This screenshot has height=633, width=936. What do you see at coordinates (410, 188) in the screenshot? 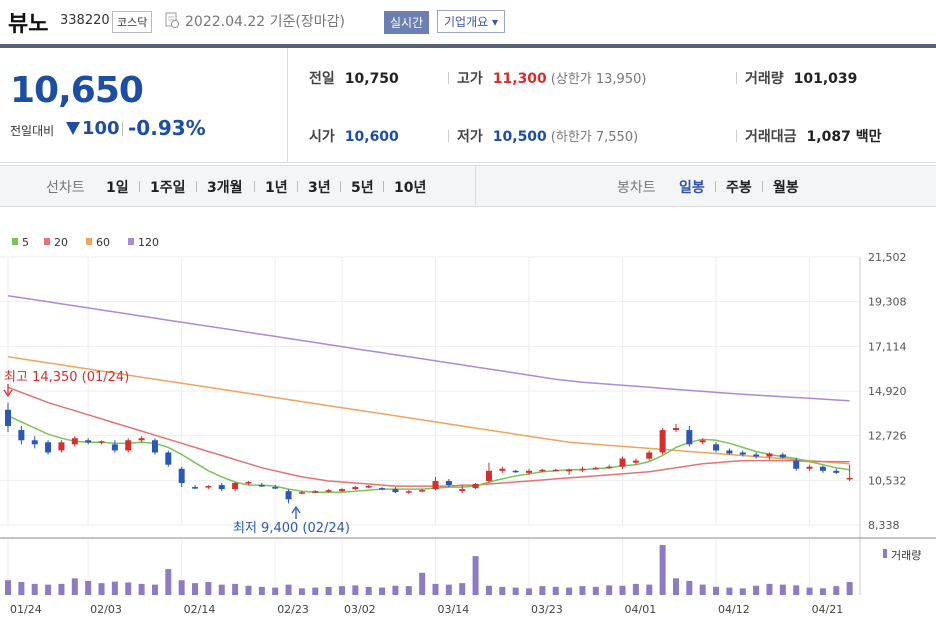
I see `range-tab-10y: 10년` at bounding box center [410, 188].